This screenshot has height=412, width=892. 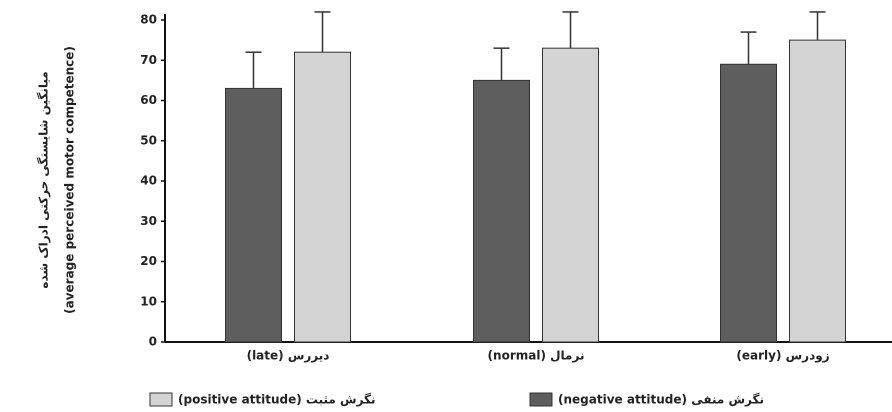 What do you see at coordinates (70, 180) in the screenshot?
I see `y-axis-label: (average perceived motor competence)` at bounding box center [70, 180].